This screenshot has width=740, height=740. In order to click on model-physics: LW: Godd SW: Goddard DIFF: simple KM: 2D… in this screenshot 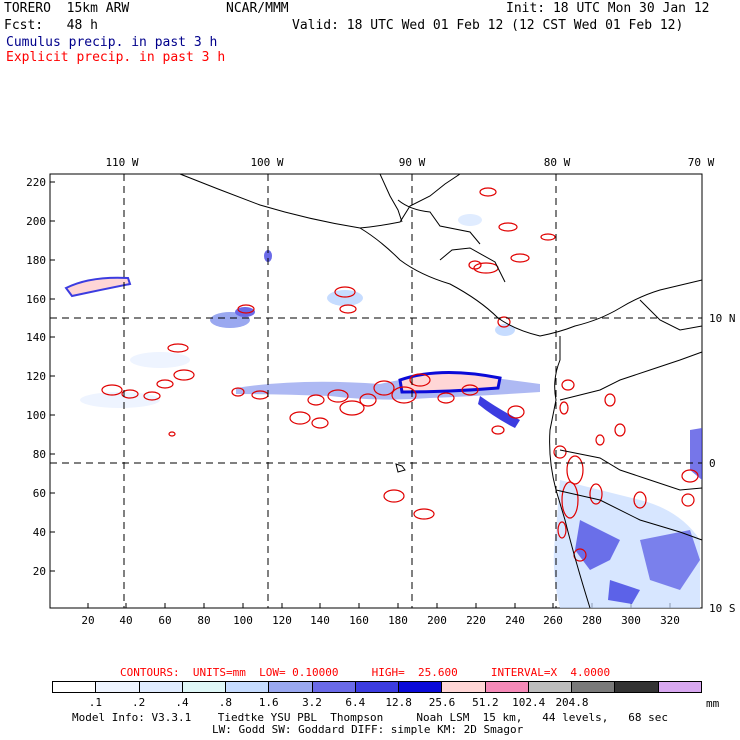, I will do `click(368, 729)`.